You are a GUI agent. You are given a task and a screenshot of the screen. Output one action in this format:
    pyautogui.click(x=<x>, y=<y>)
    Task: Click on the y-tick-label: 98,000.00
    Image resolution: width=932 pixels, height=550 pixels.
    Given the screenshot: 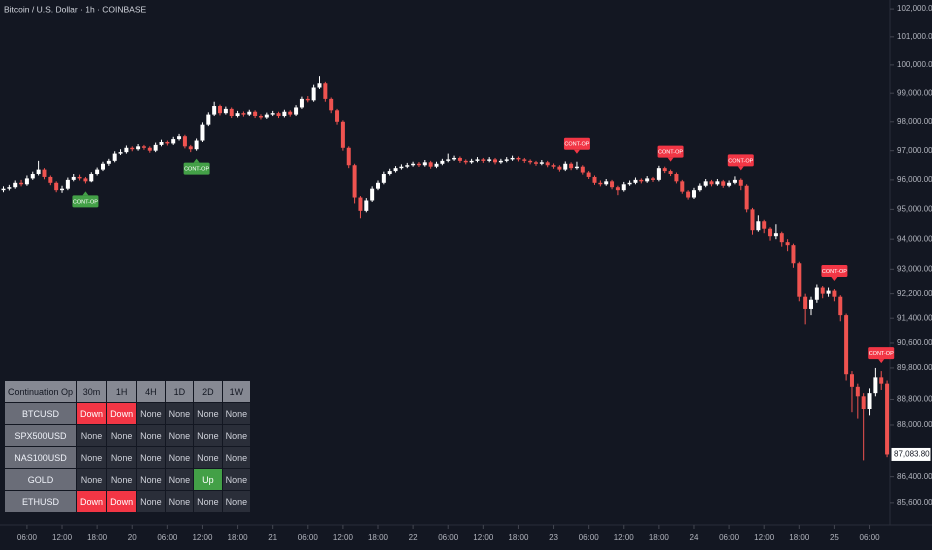 What is the action you would take?
    pyautogui.click(x=914, y=121)
    